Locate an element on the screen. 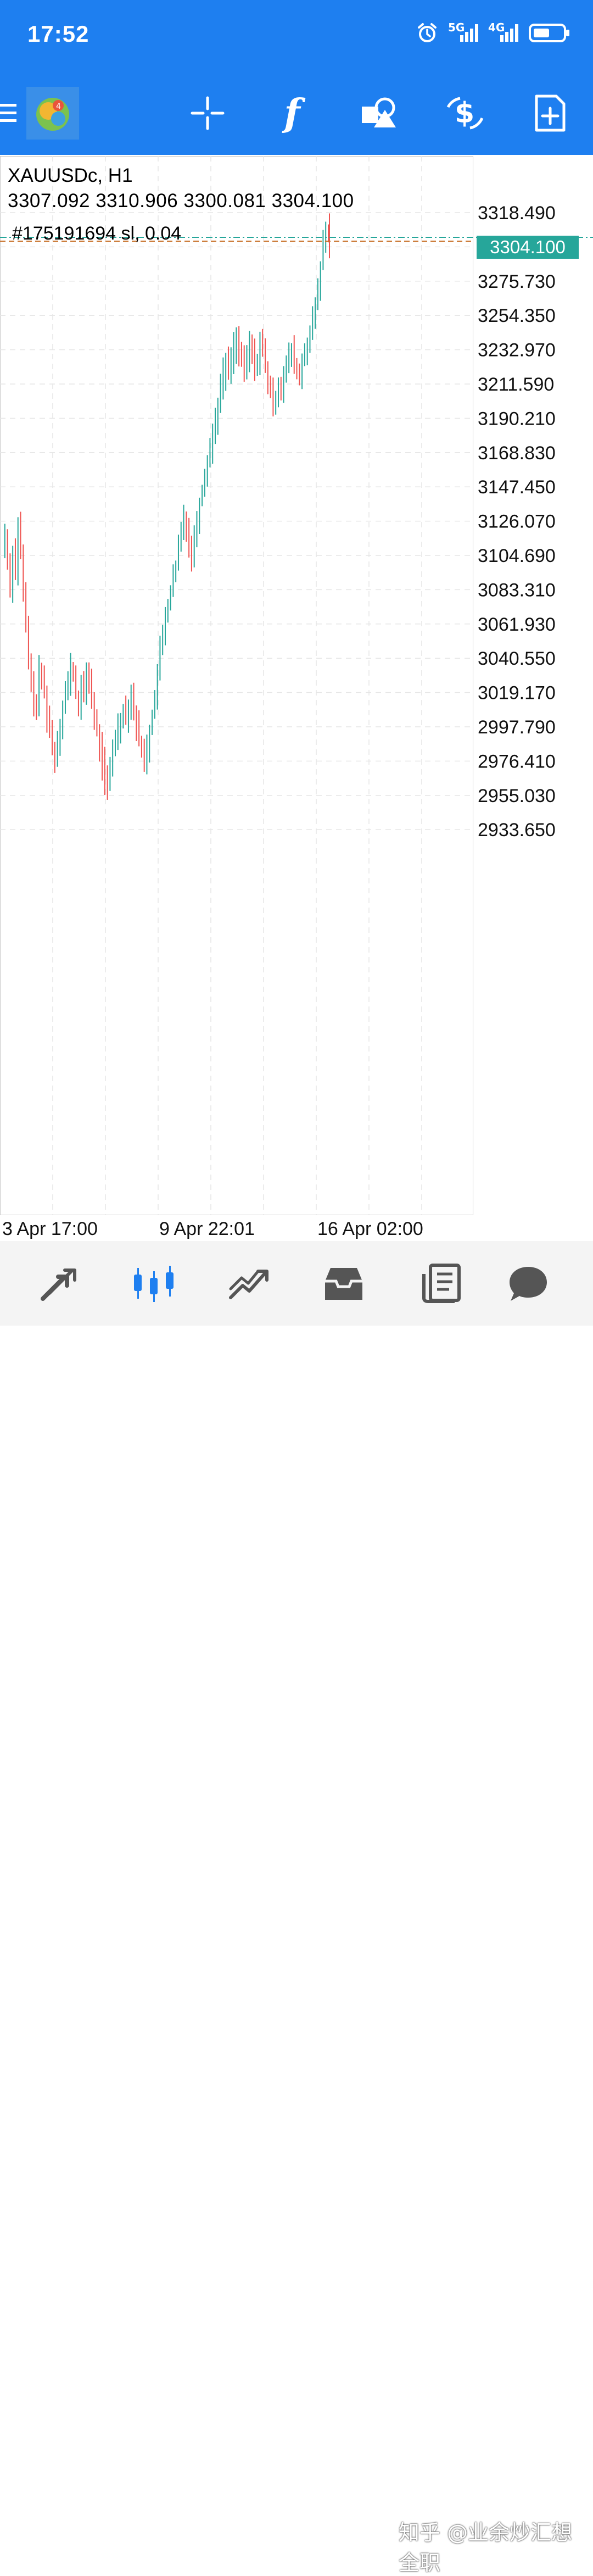 This screenshot has width=593, height=2576. chart-symbol-title: XAUUSDc, H1 is located at coordinates (70, 175).